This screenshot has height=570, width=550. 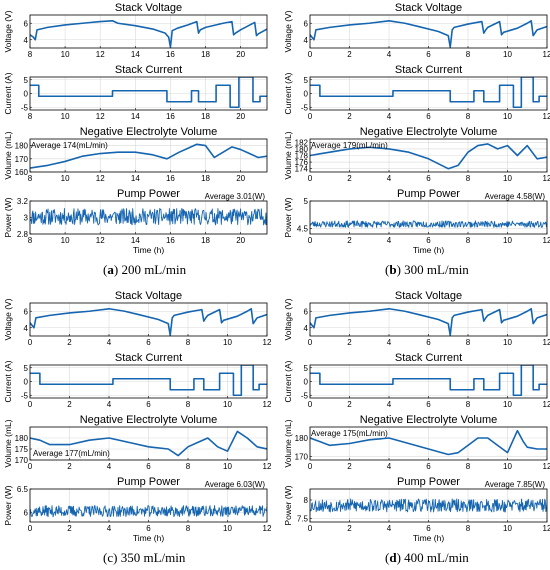 What do you see at coordinates (22, 438) in the screenshot?
I see `y-tick-label: 180` at bounding box center [22, 438].